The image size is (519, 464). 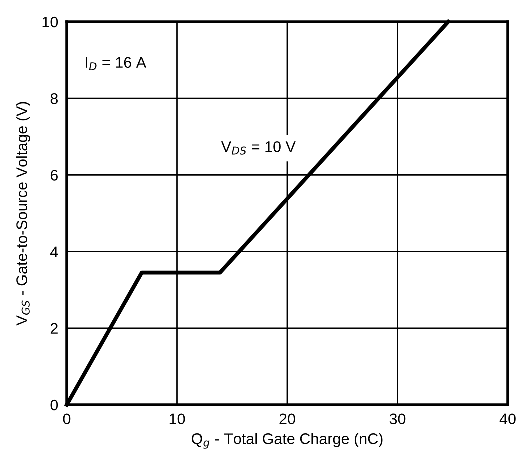 I want to click on x-tick-label: 30, so click(x=398, y=419).